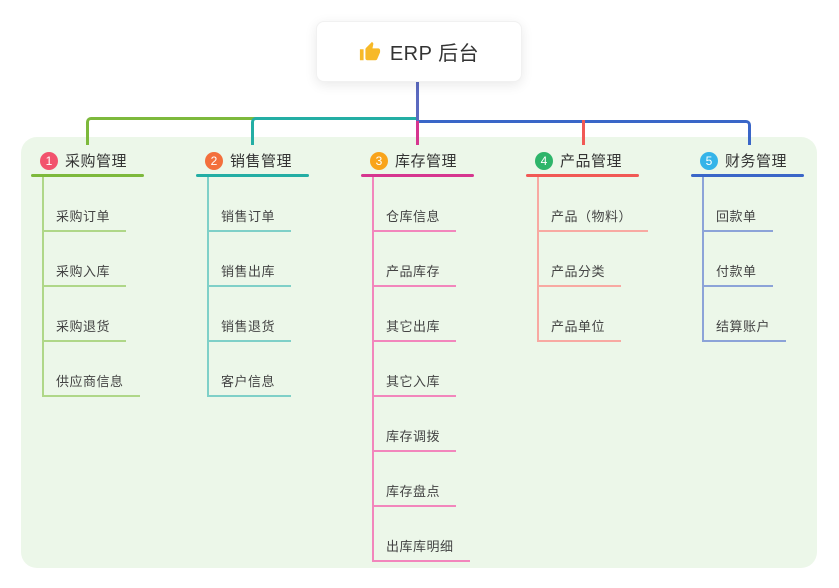  What do you see at coordinates (116, 369) in the screenshot?
I see `child-node: 供应商信息` at bounding box center [116, 369].